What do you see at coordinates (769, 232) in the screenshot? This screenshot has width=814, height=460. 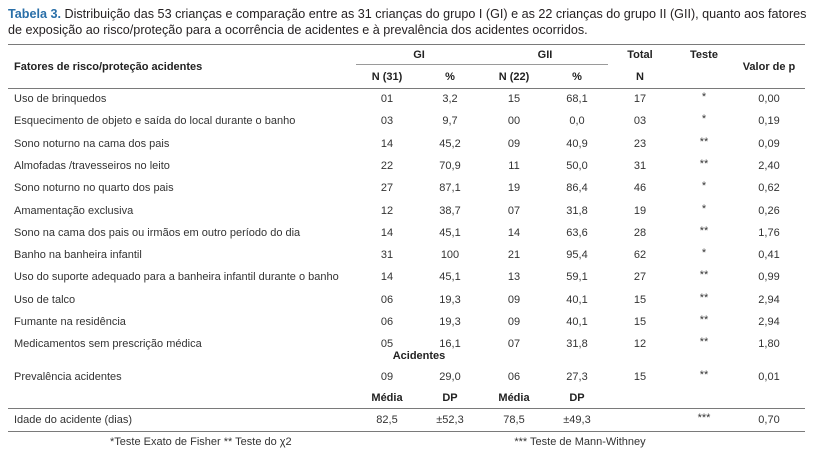 I see `row-p-value: 1,76` at bounding box center [769, 232].